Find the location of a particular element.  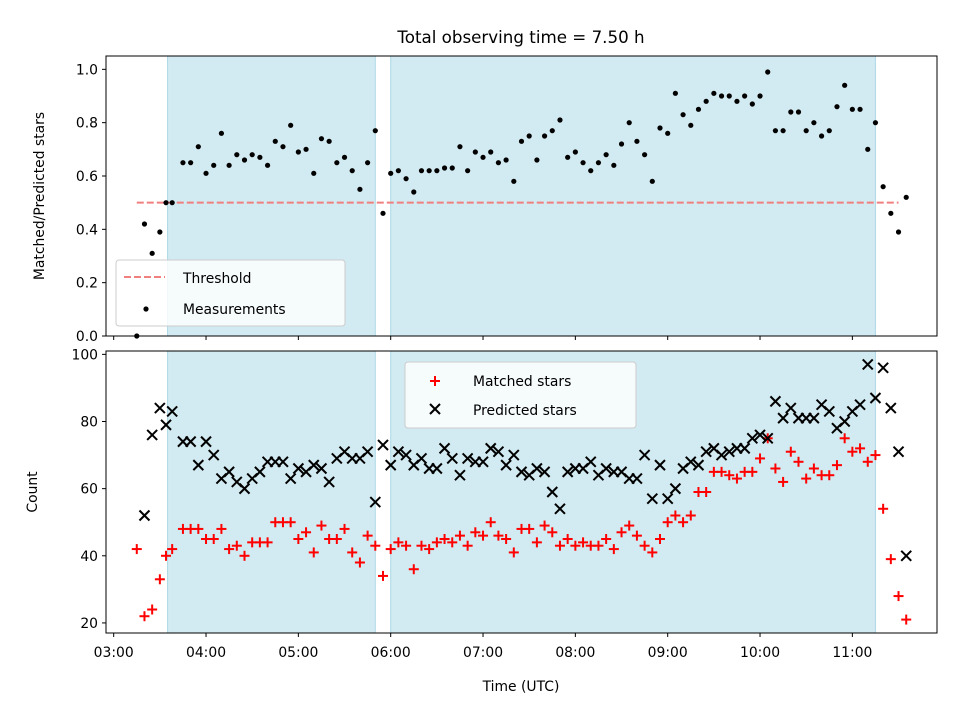

top-x-ticks is located at coordinates (483, 338).